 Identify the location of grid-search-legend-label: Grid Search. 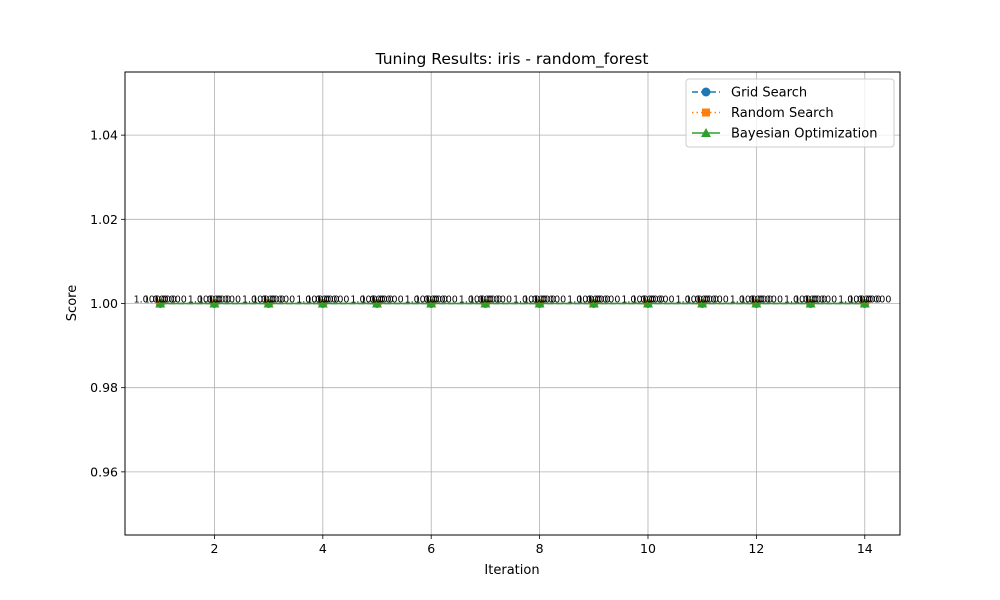
(769, 93).